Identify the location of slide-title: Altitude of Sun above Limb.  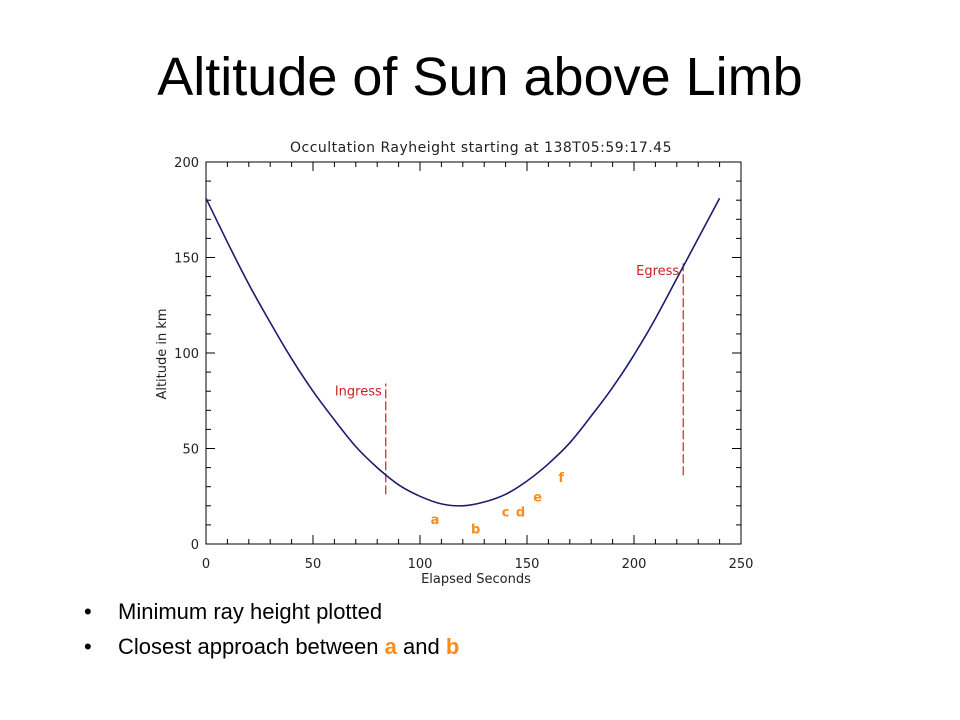
(480, 77).